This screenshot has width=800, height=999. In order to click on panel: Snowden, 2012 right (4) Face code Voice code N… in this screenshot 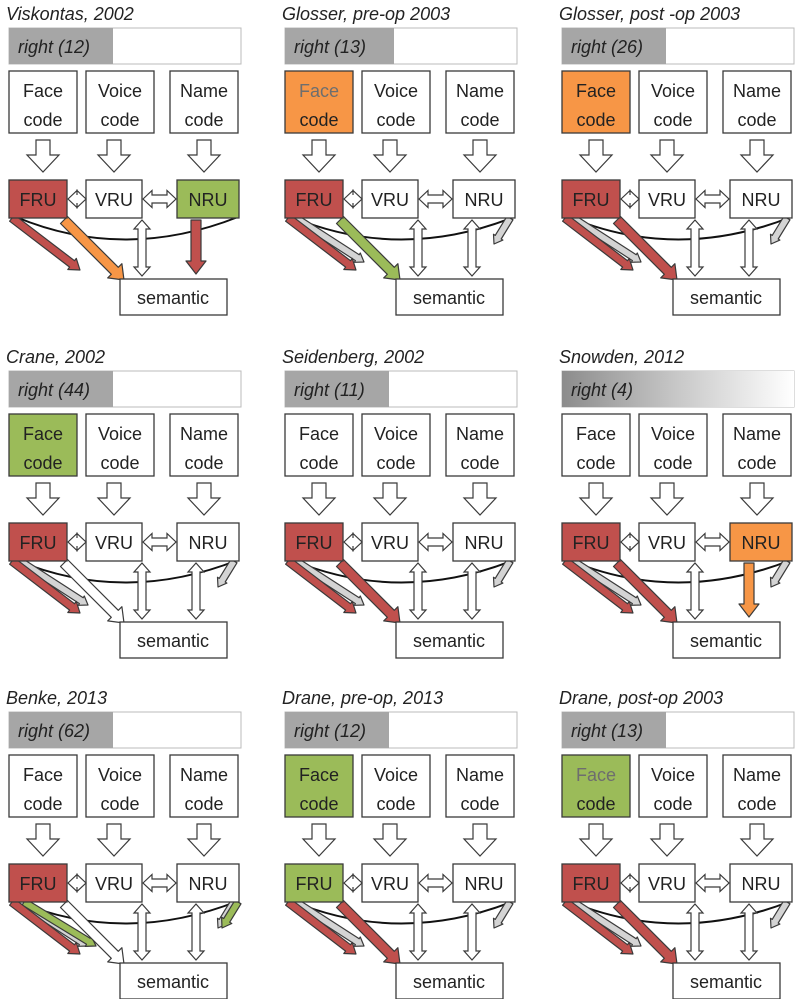, I will do `click(677, 503)`.